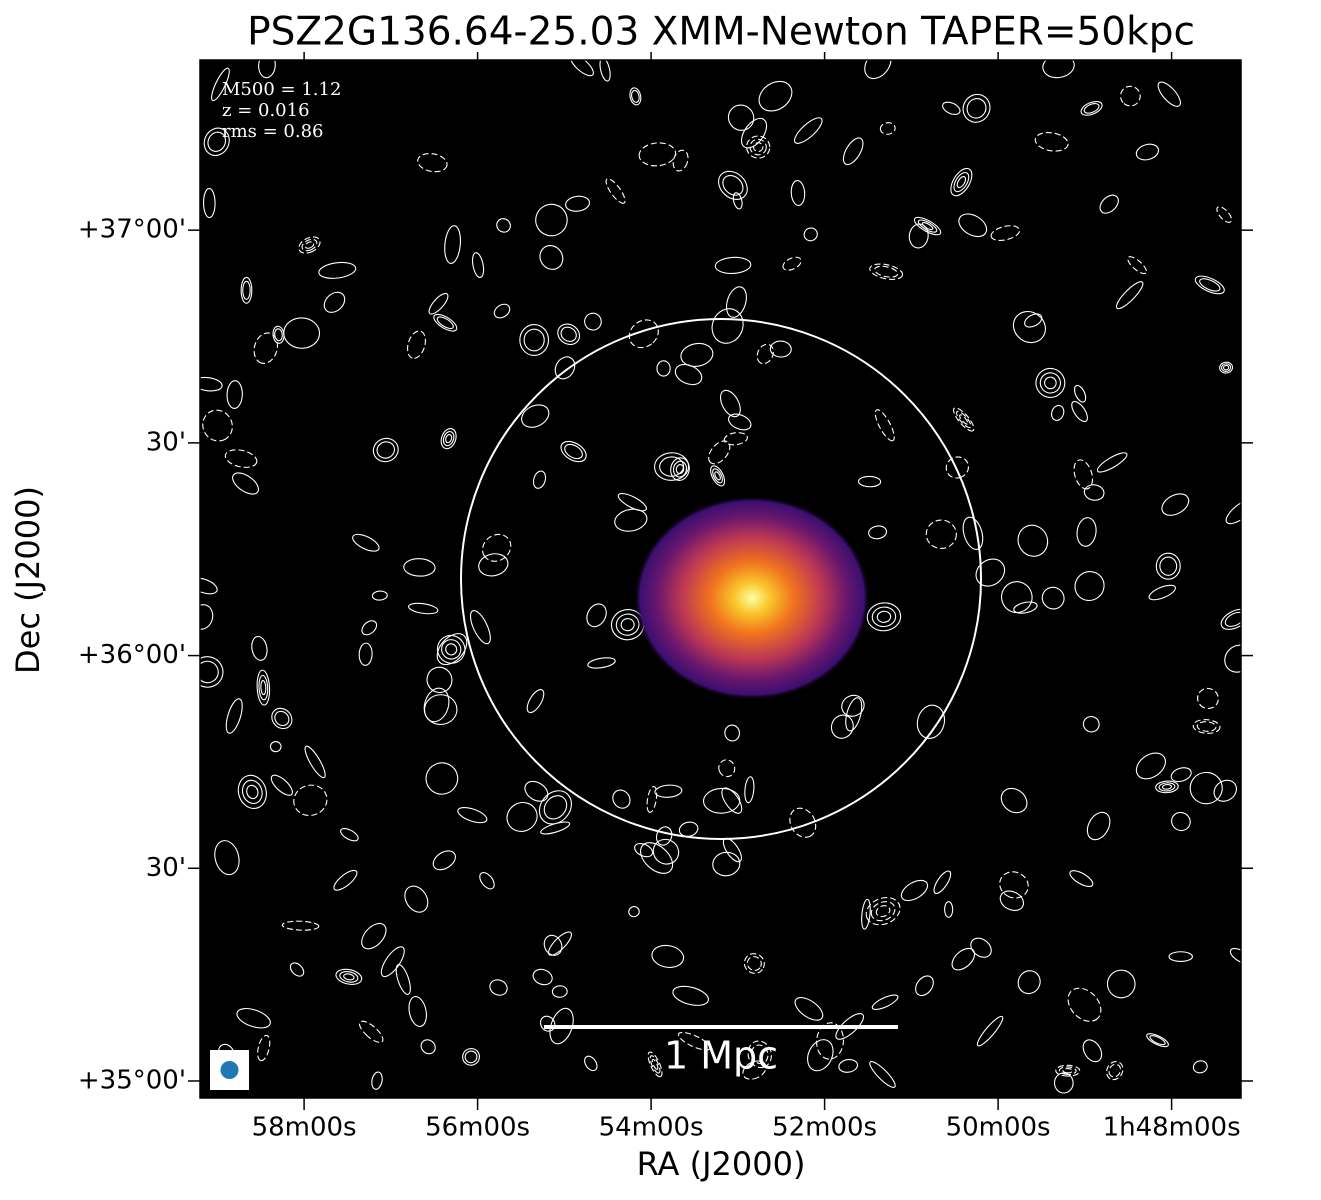 This screenshot has height=1200, width=1321. What do you see at coordinates (132, 655) in the screenshot?
I see `y-tick-label: +36°00'` at bounding box center [132, 655].